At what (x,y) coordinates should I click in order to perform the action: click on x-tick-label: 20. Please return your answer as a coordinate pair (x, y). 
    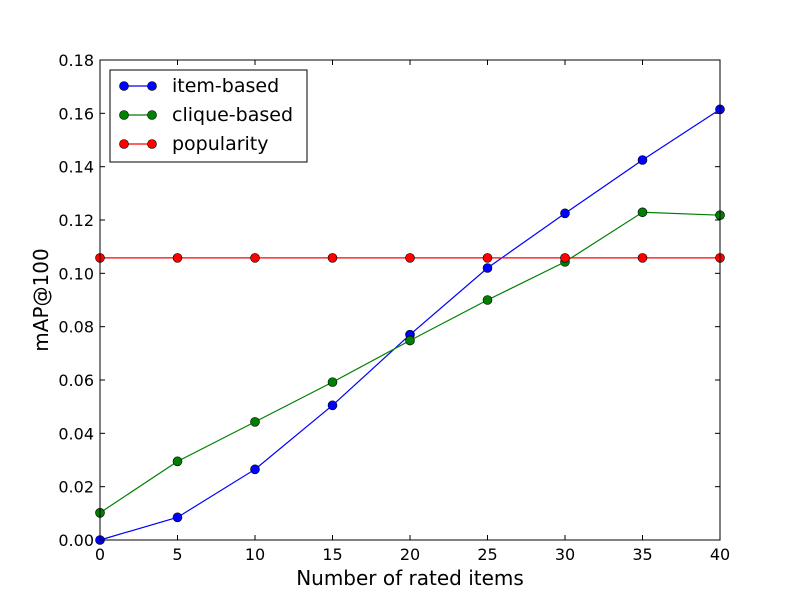
    Looking at the image, I should click on (410, 554).